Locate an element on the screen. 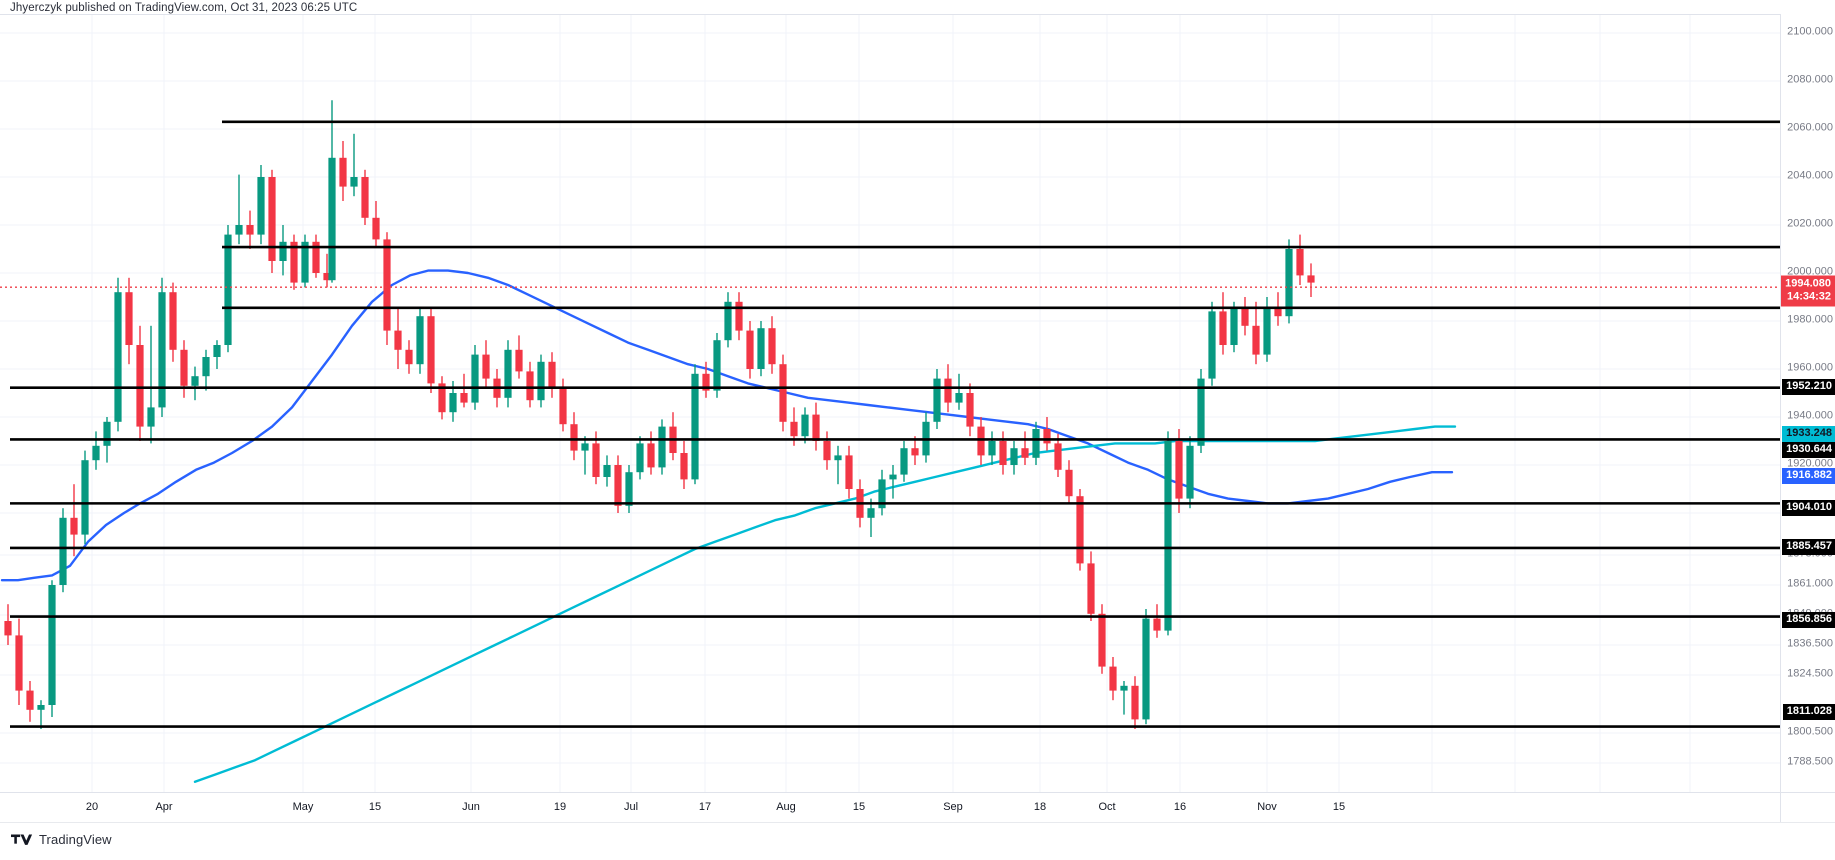 The image size is (1835, 860). price-label-time: 14:34:32 is located at coordinates (1808, 296).